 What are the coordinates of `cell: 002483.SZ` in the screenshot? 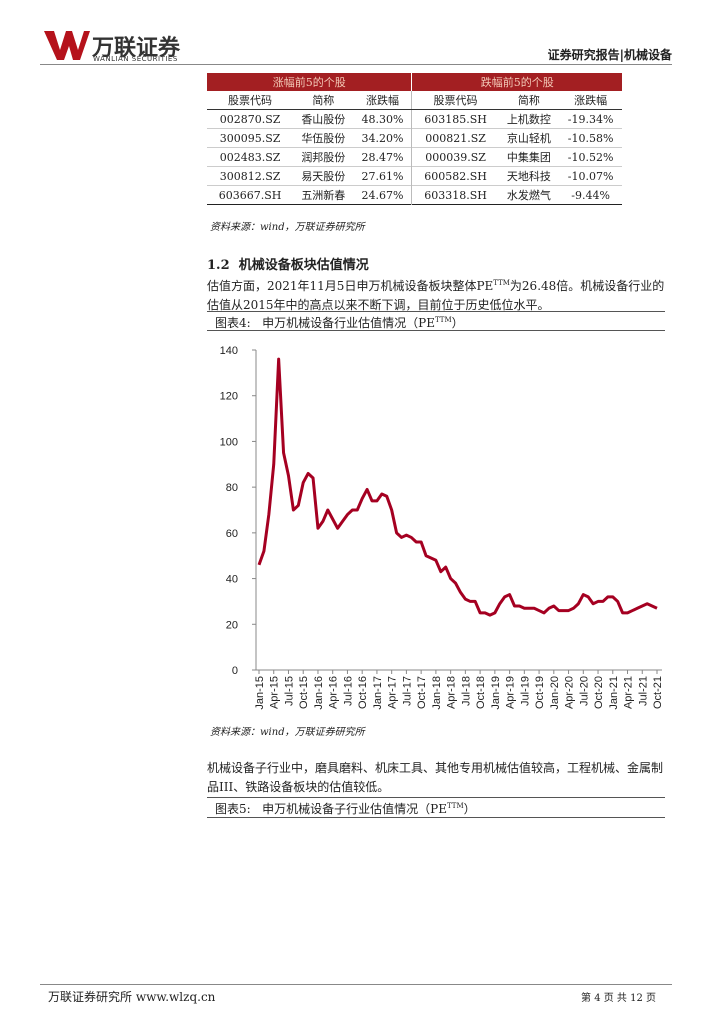 It's located at (250, 157).